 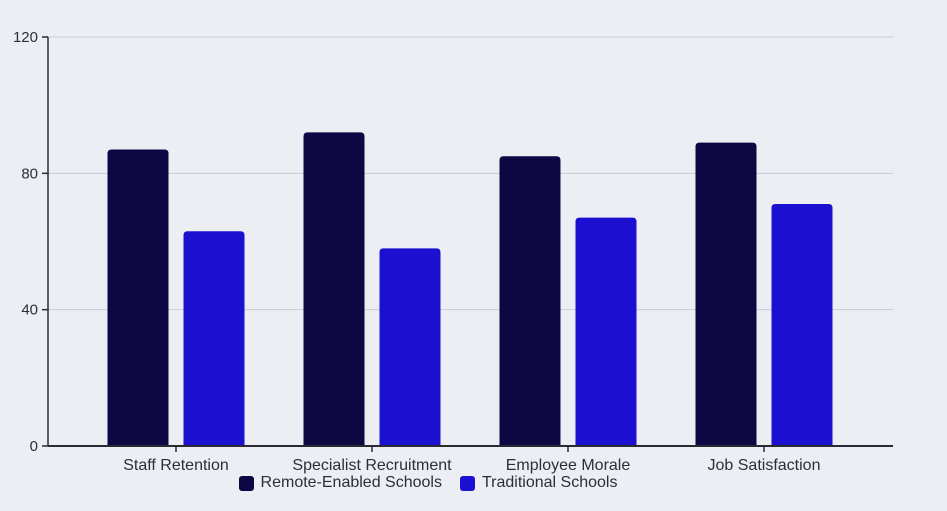 I want to click on bar-remote-enabled-schools-staff-retention, so click(x=138, y=297).